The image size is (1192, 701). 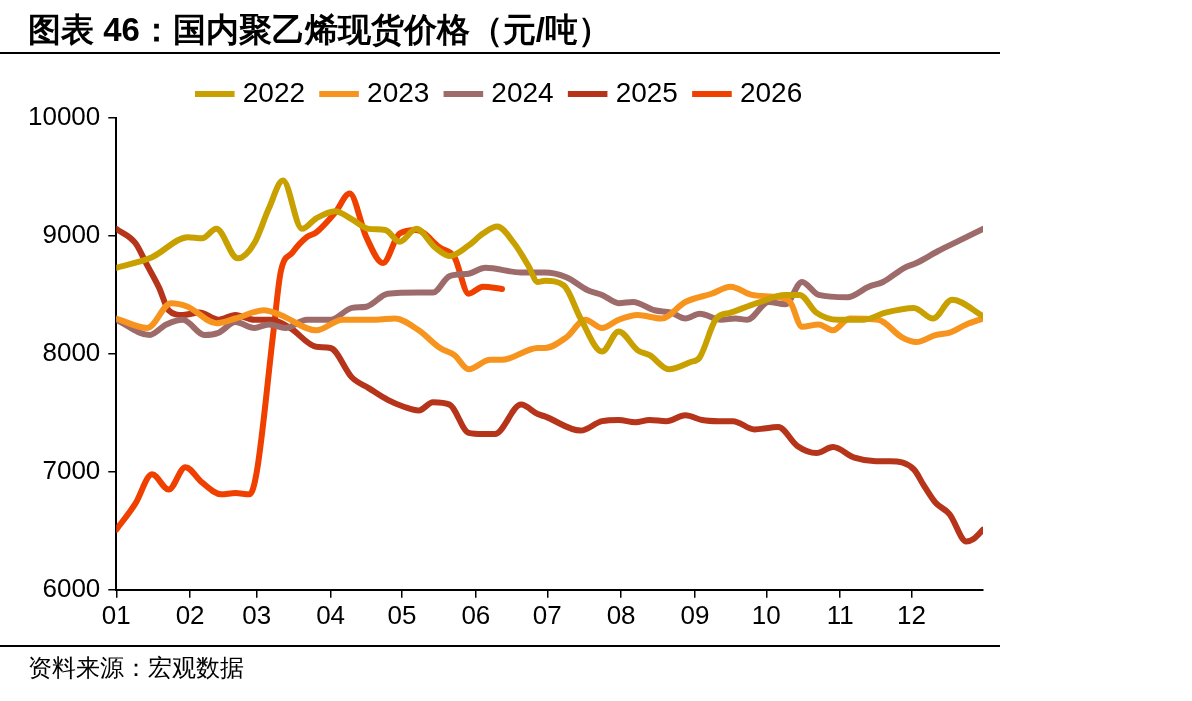 What do you see at coordinates (476, 614) in the screenshot?
I see `x-tick-label: 06` at bounding box center [476, 614].